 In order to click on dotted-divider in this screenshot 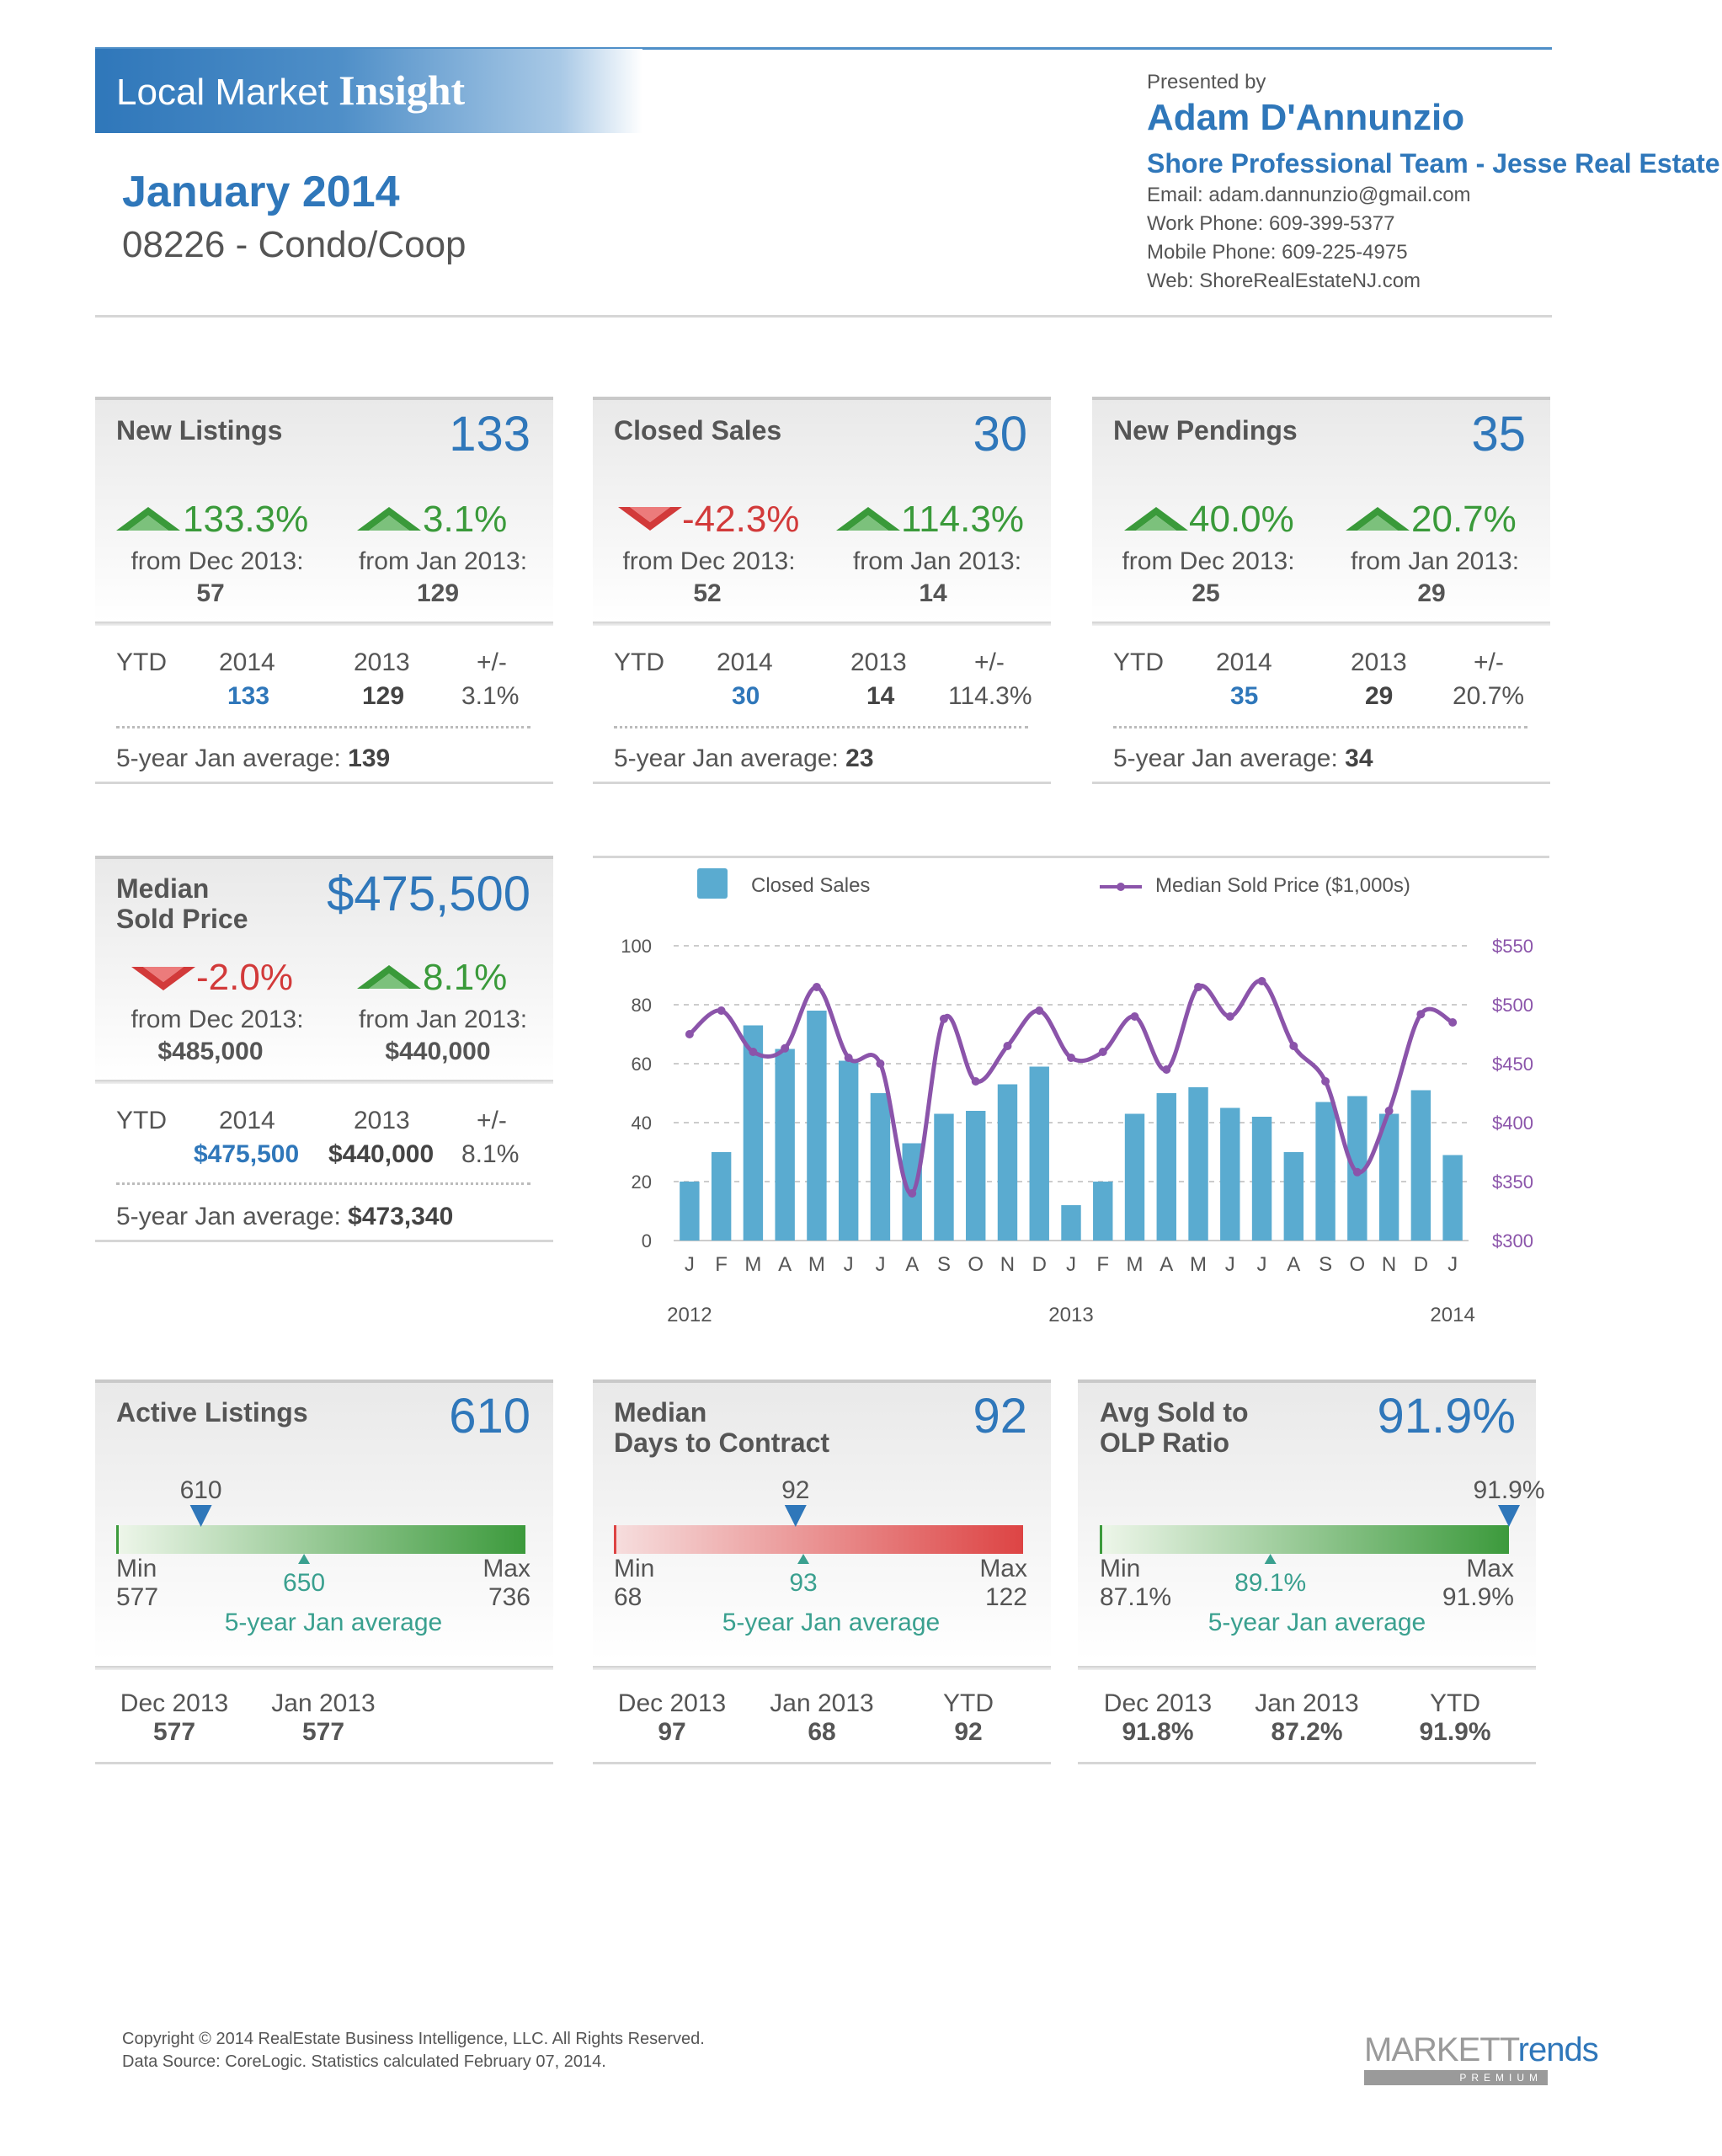, I will do `click(323, 727)`.